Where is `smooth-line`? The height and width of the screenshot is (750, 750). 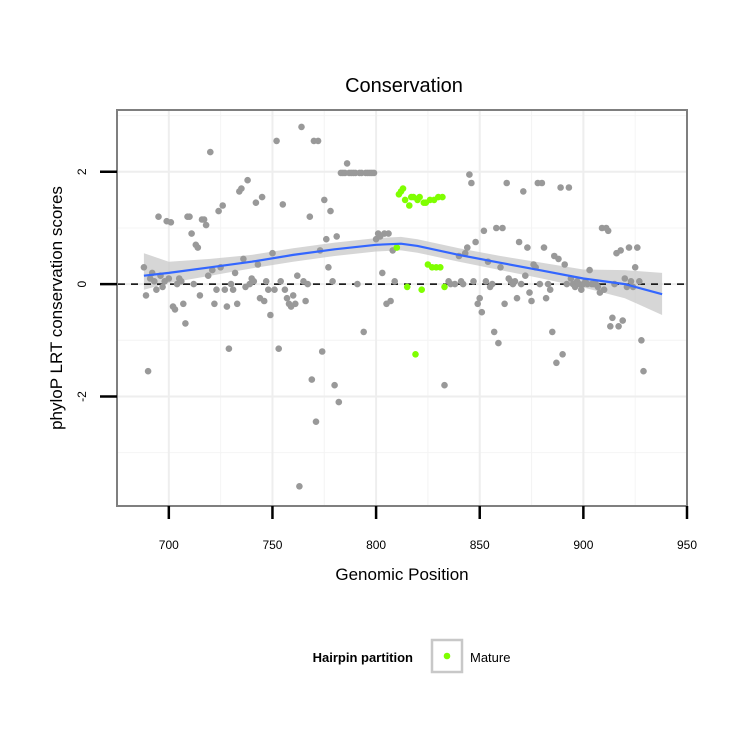 smooth-line is located at coordinates (403, 269).